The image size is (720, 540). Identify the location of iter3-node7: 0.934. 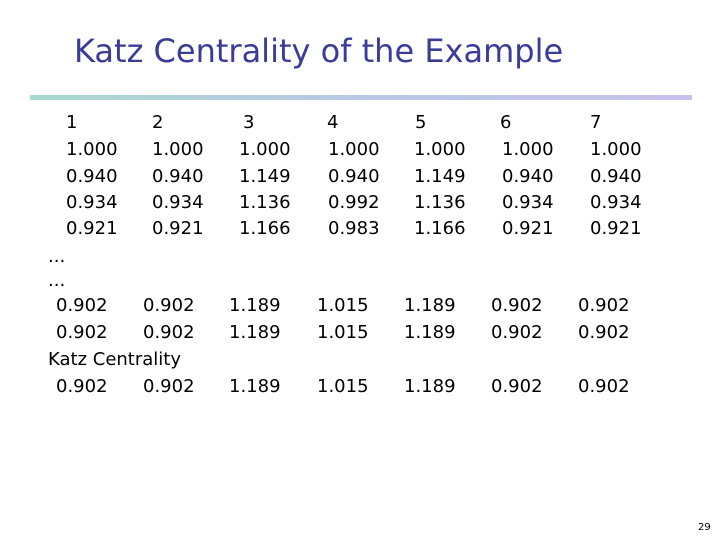
(616, 202).